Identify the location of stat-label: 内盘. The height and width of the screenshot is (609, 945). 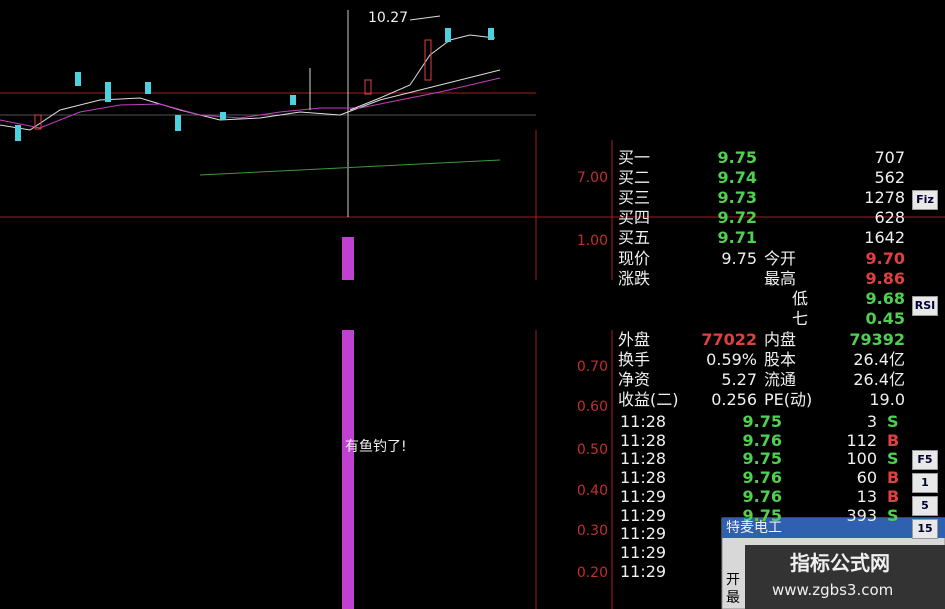
(780, 339).